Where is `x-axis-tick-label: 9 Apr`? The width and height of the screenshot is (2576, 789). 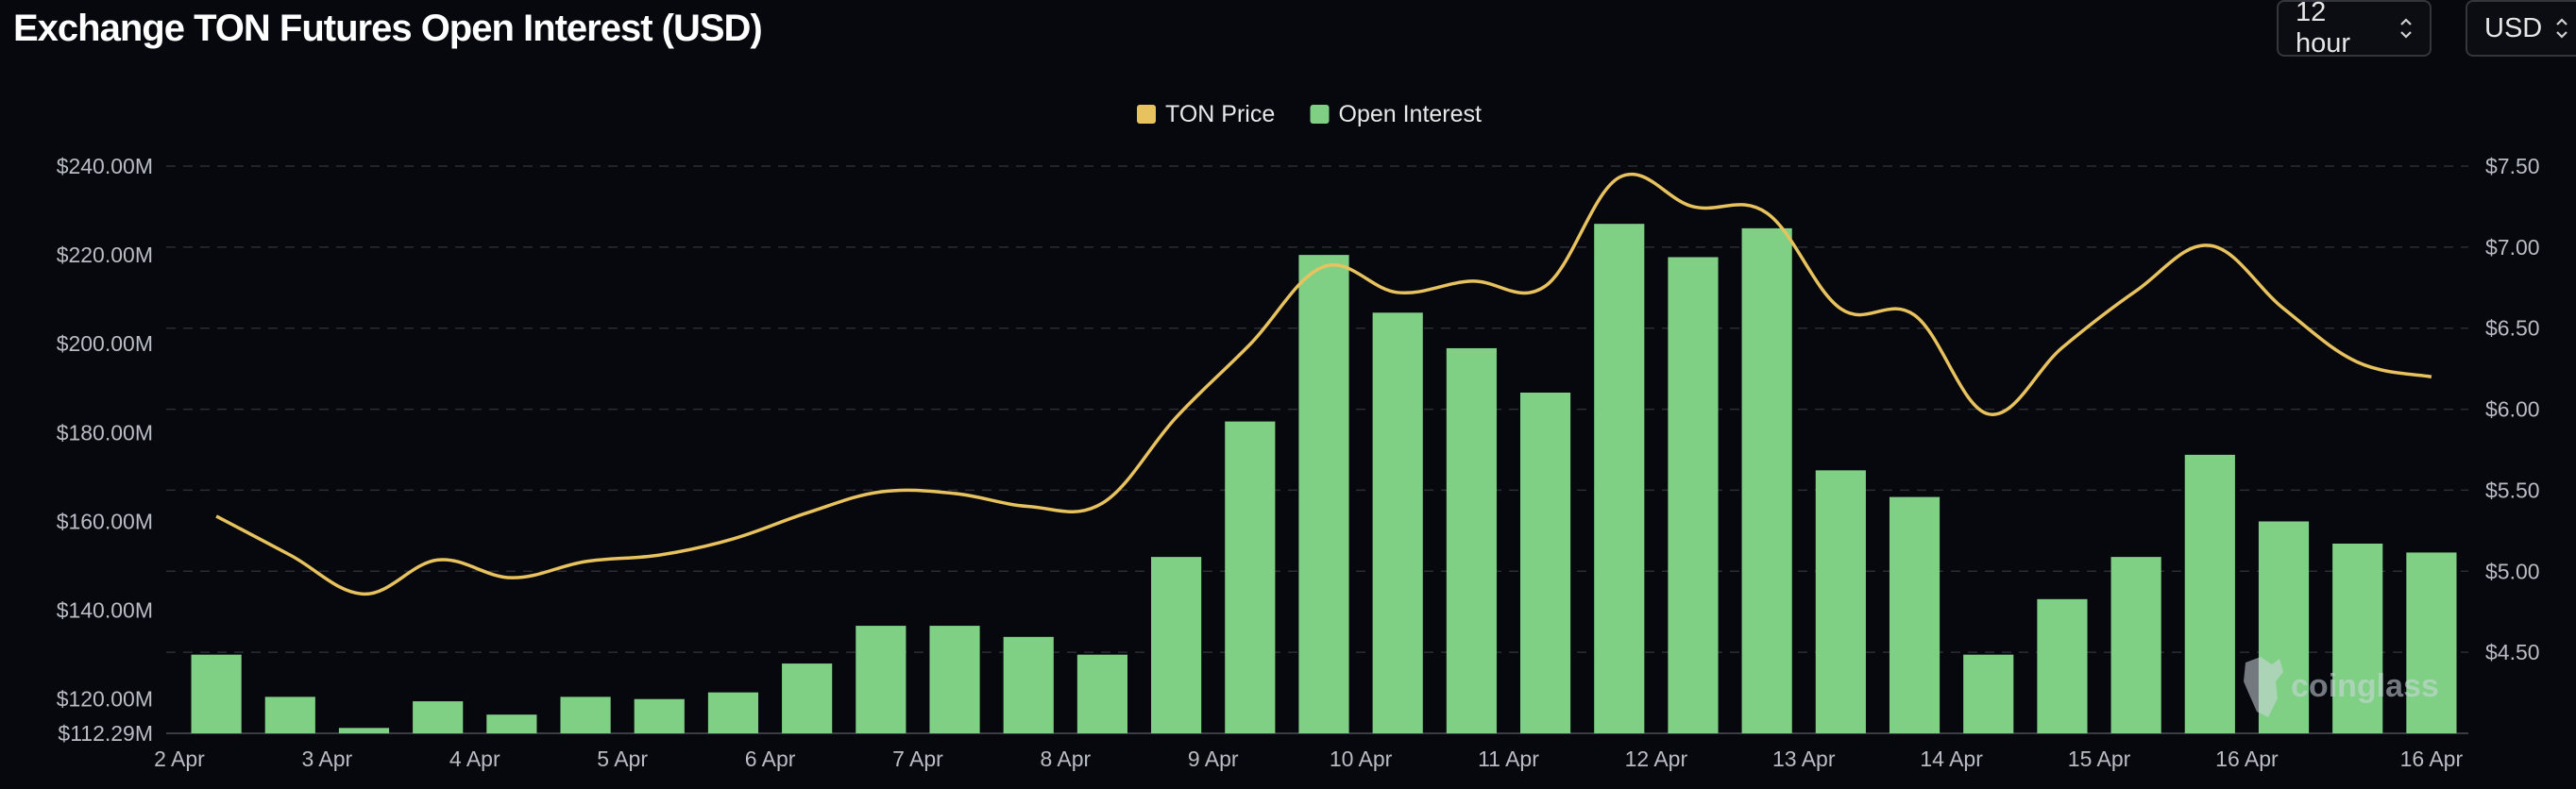
x-axis-tick-label: 9 Apr is located at coordinates (1213, 759).